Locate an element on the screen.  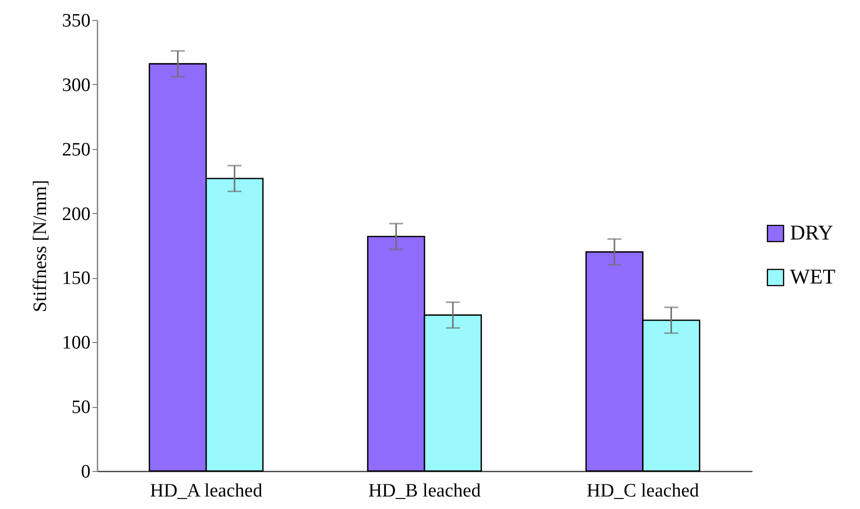
y-axis-title: Stiffness [N/mm] is located at coordinates (40, 246).